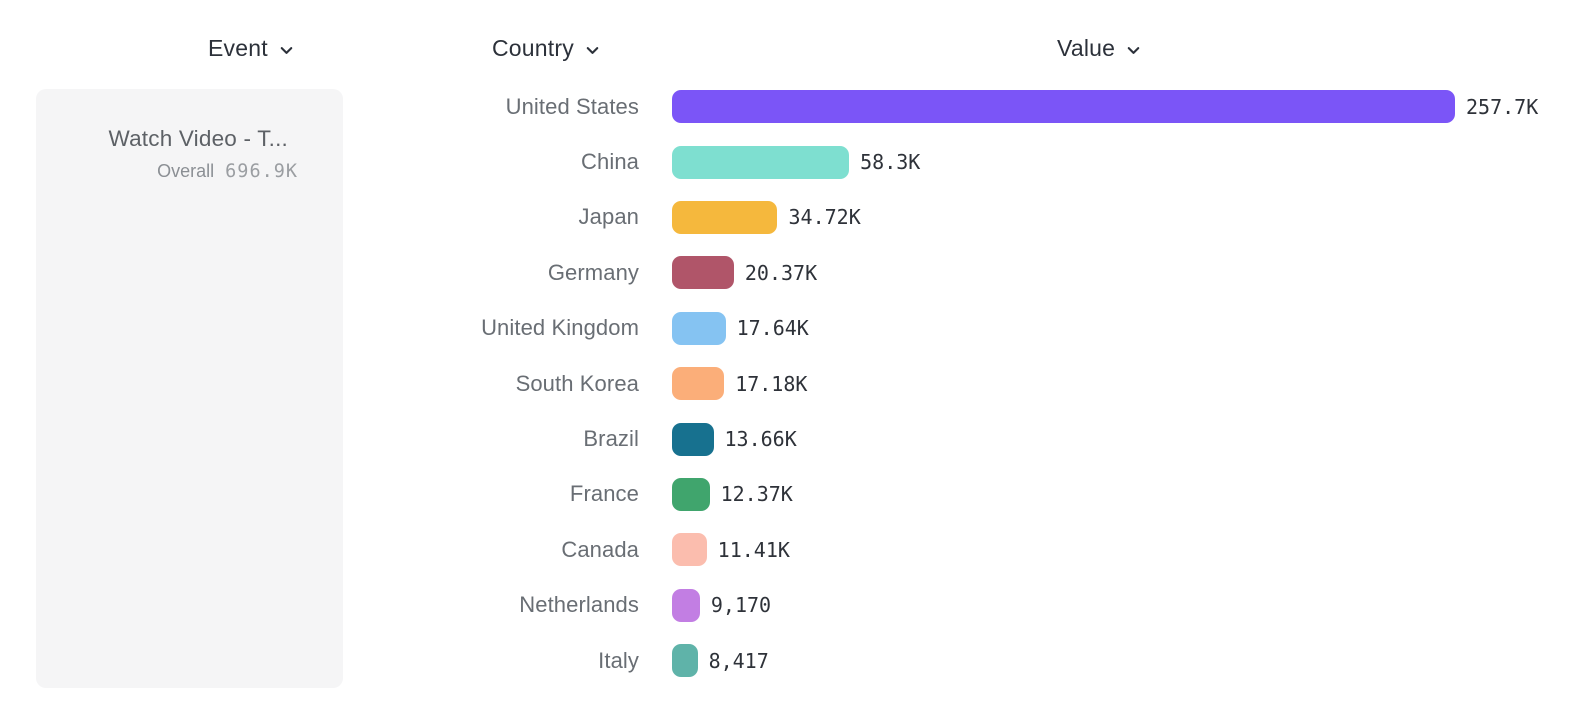 Image resolution: width=1584 pixels, height=712 pixels. What do you see at coordinates (792, 549) in the screenshot?
I see `chart-row: Canada 11.41K` at bounding box center [792, 549].